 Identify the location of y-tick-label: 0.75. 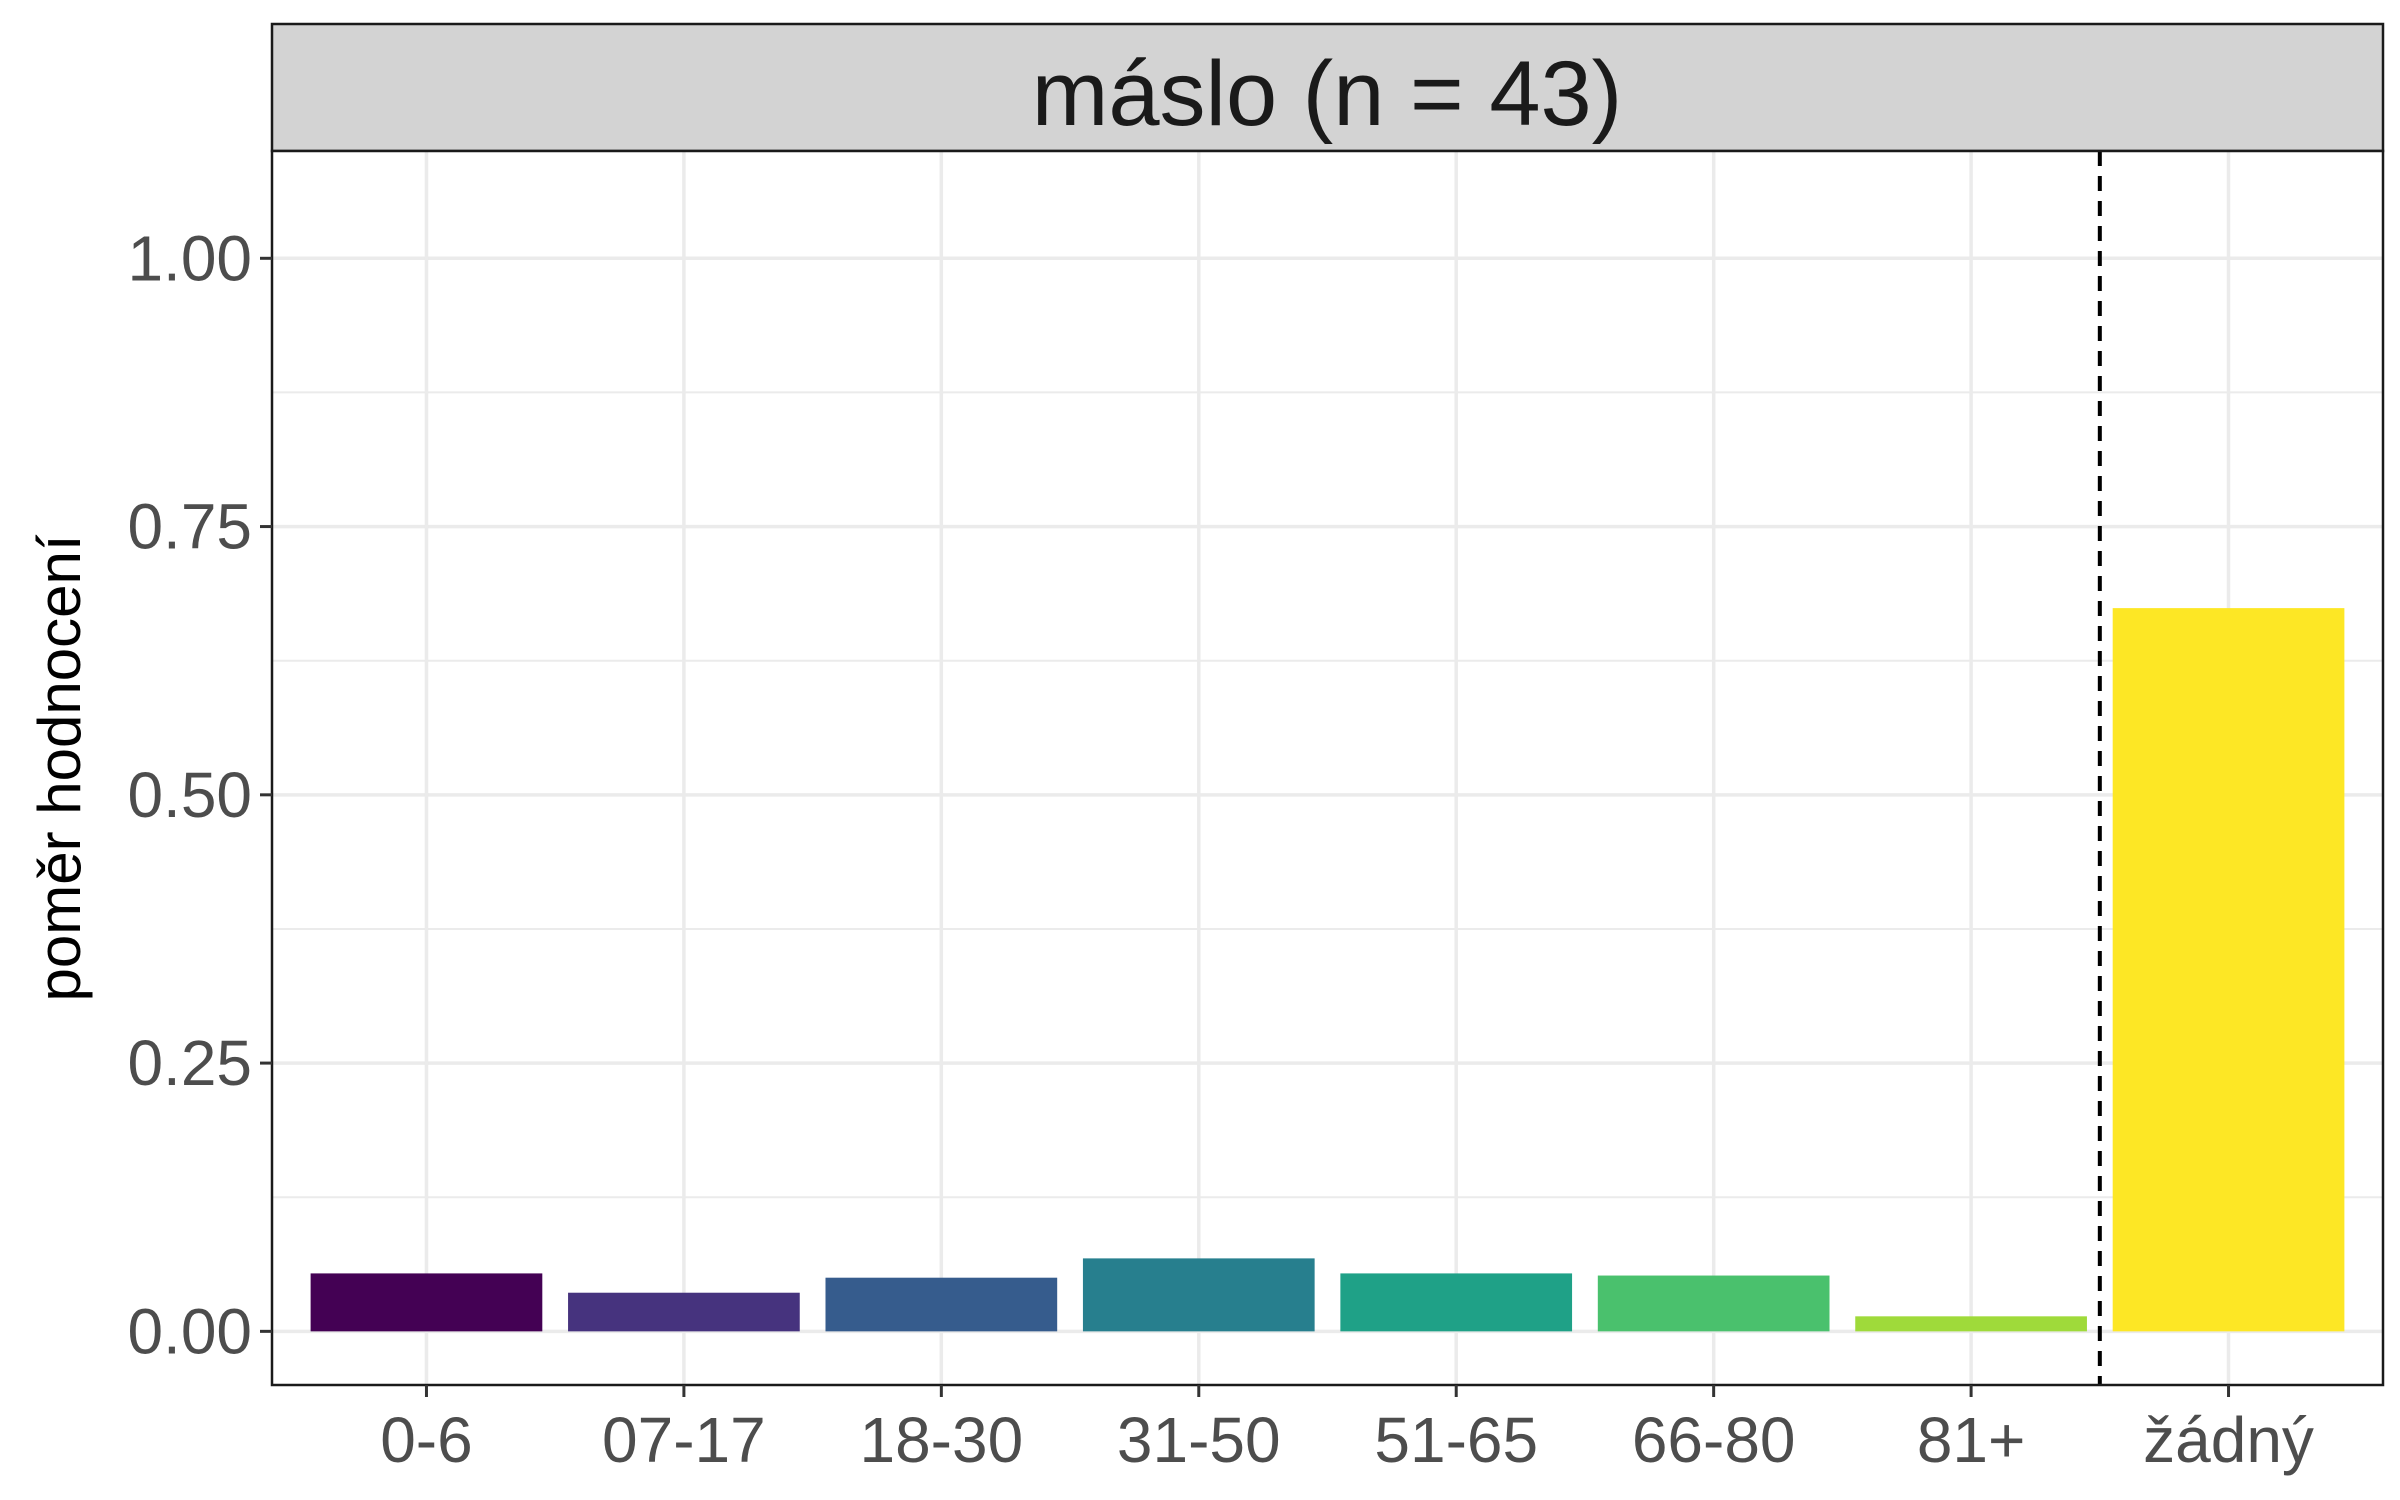
(189, 527).